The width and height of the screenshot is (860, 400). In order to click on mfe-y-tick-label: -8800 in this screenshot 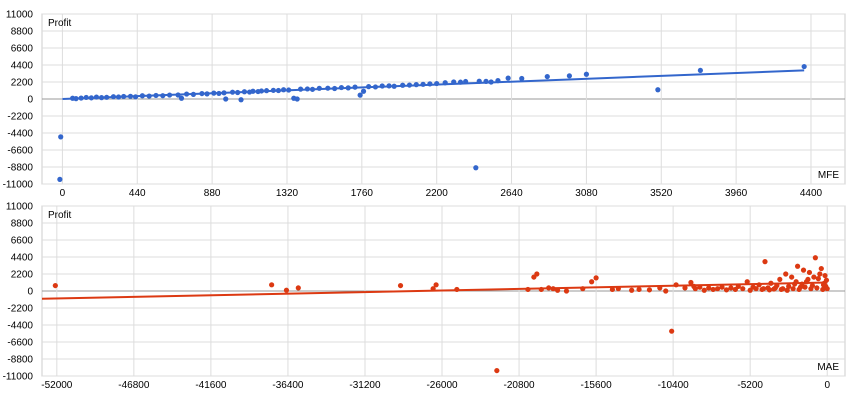, I will do `click(20, 168)`.